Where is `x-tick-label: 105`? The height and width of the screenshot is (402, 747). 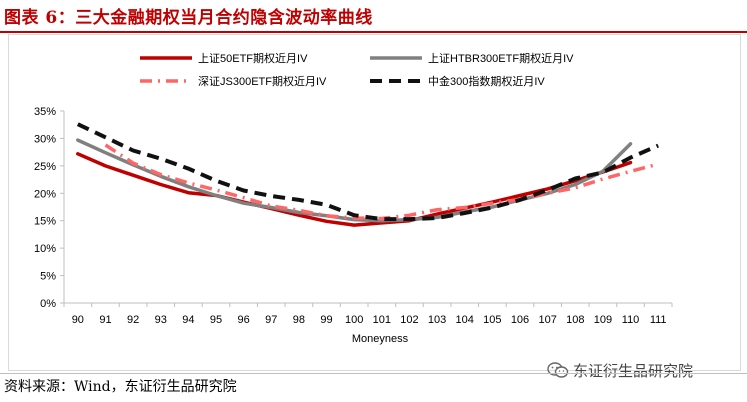
x-tick-label: 105 is located at coordinates (492, 320).